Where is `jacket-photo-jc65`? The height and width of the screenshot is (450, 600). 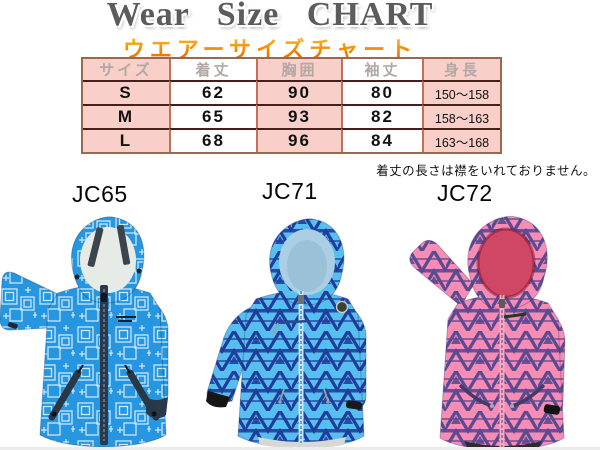 jacket-photo-jc65 is located at coordinates (84, 332).